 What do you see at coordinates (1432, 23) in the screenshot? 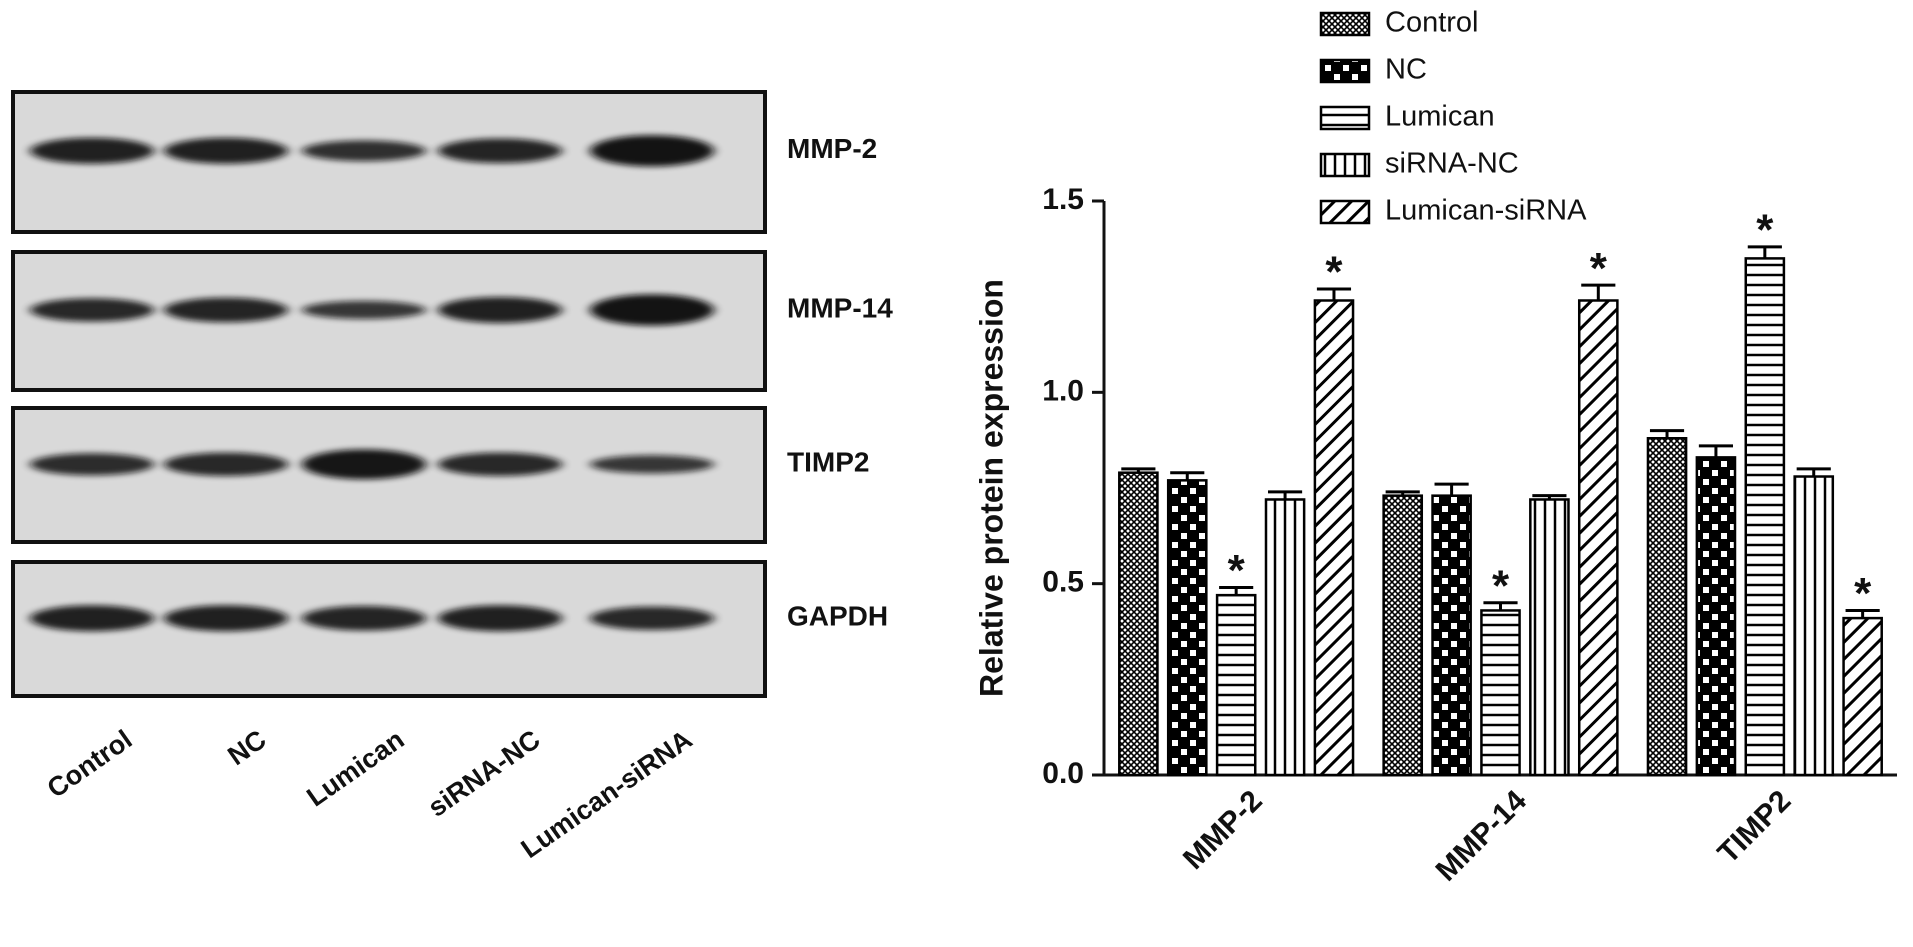
I see `legend-label: Control` at bounding box center [1432, 23].